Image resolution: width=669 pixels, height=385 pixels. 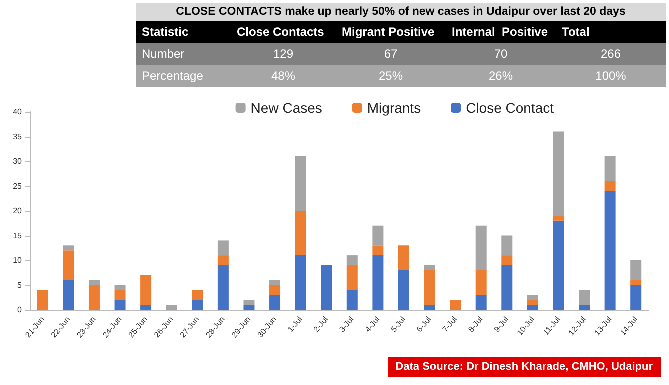 I want to click on legend-label: Close Contact, so click(x=510, y=108).